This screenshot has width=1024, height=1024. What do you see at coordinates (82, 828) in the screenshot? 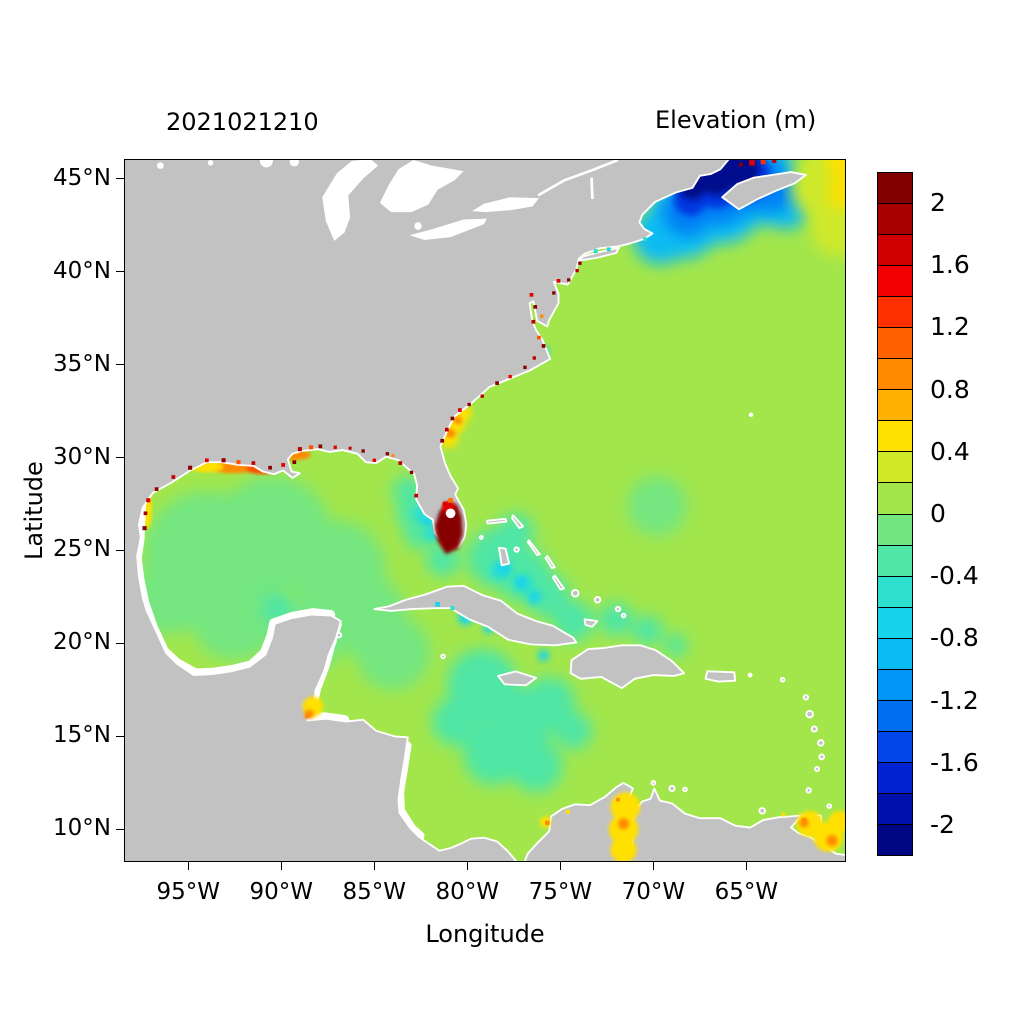
I see `y-tick-label: 10°N` at bounding box center [82, 828].